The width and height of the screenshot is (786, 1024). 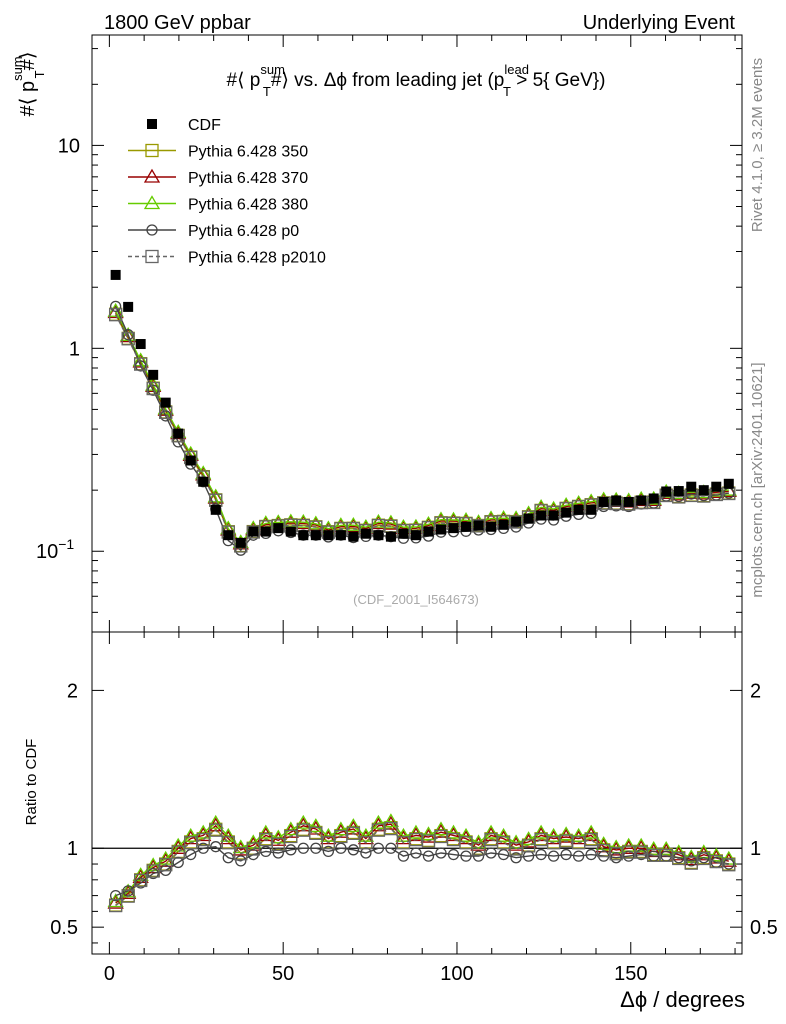 I want to click on legend-label: Pythia 6.428 370, so click(x=248, y=178).